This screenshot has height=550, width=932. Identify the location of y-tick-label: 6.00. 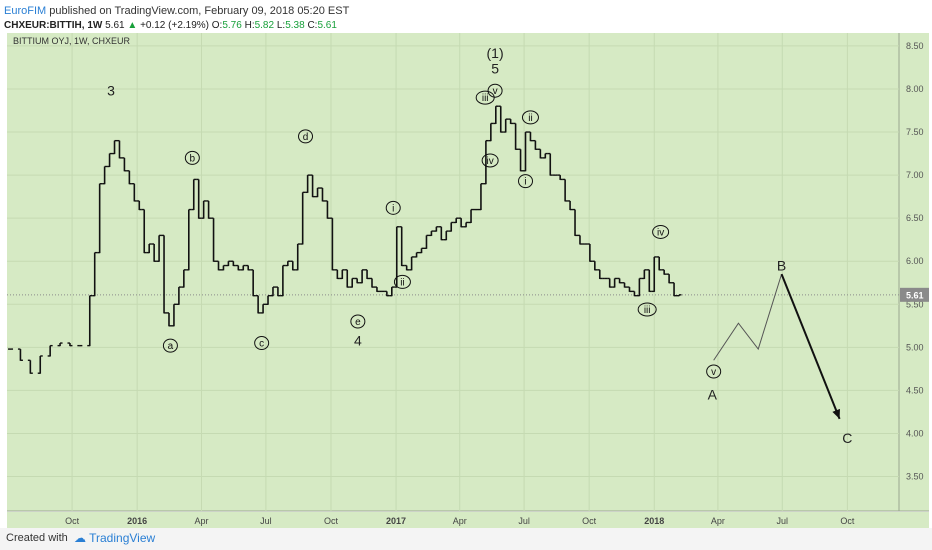
(915, 261).